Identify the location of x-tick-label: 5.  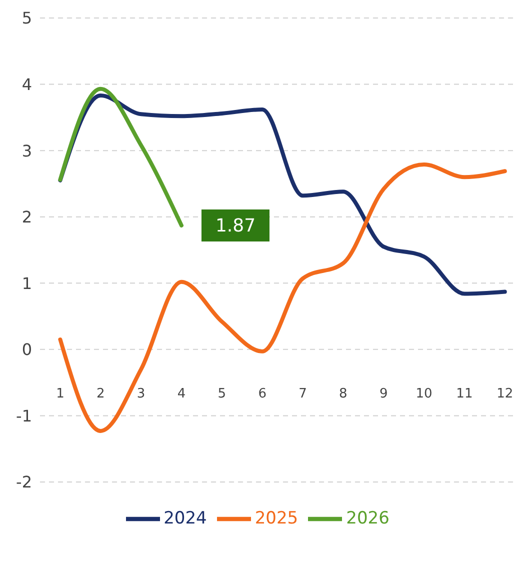
(222, 394).